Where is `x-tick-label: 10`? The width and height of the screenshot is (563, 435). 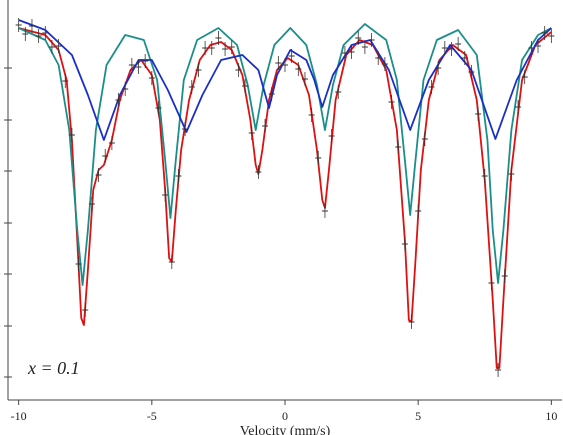
x-tick-label: 10 is located at coordinates (551, 416).